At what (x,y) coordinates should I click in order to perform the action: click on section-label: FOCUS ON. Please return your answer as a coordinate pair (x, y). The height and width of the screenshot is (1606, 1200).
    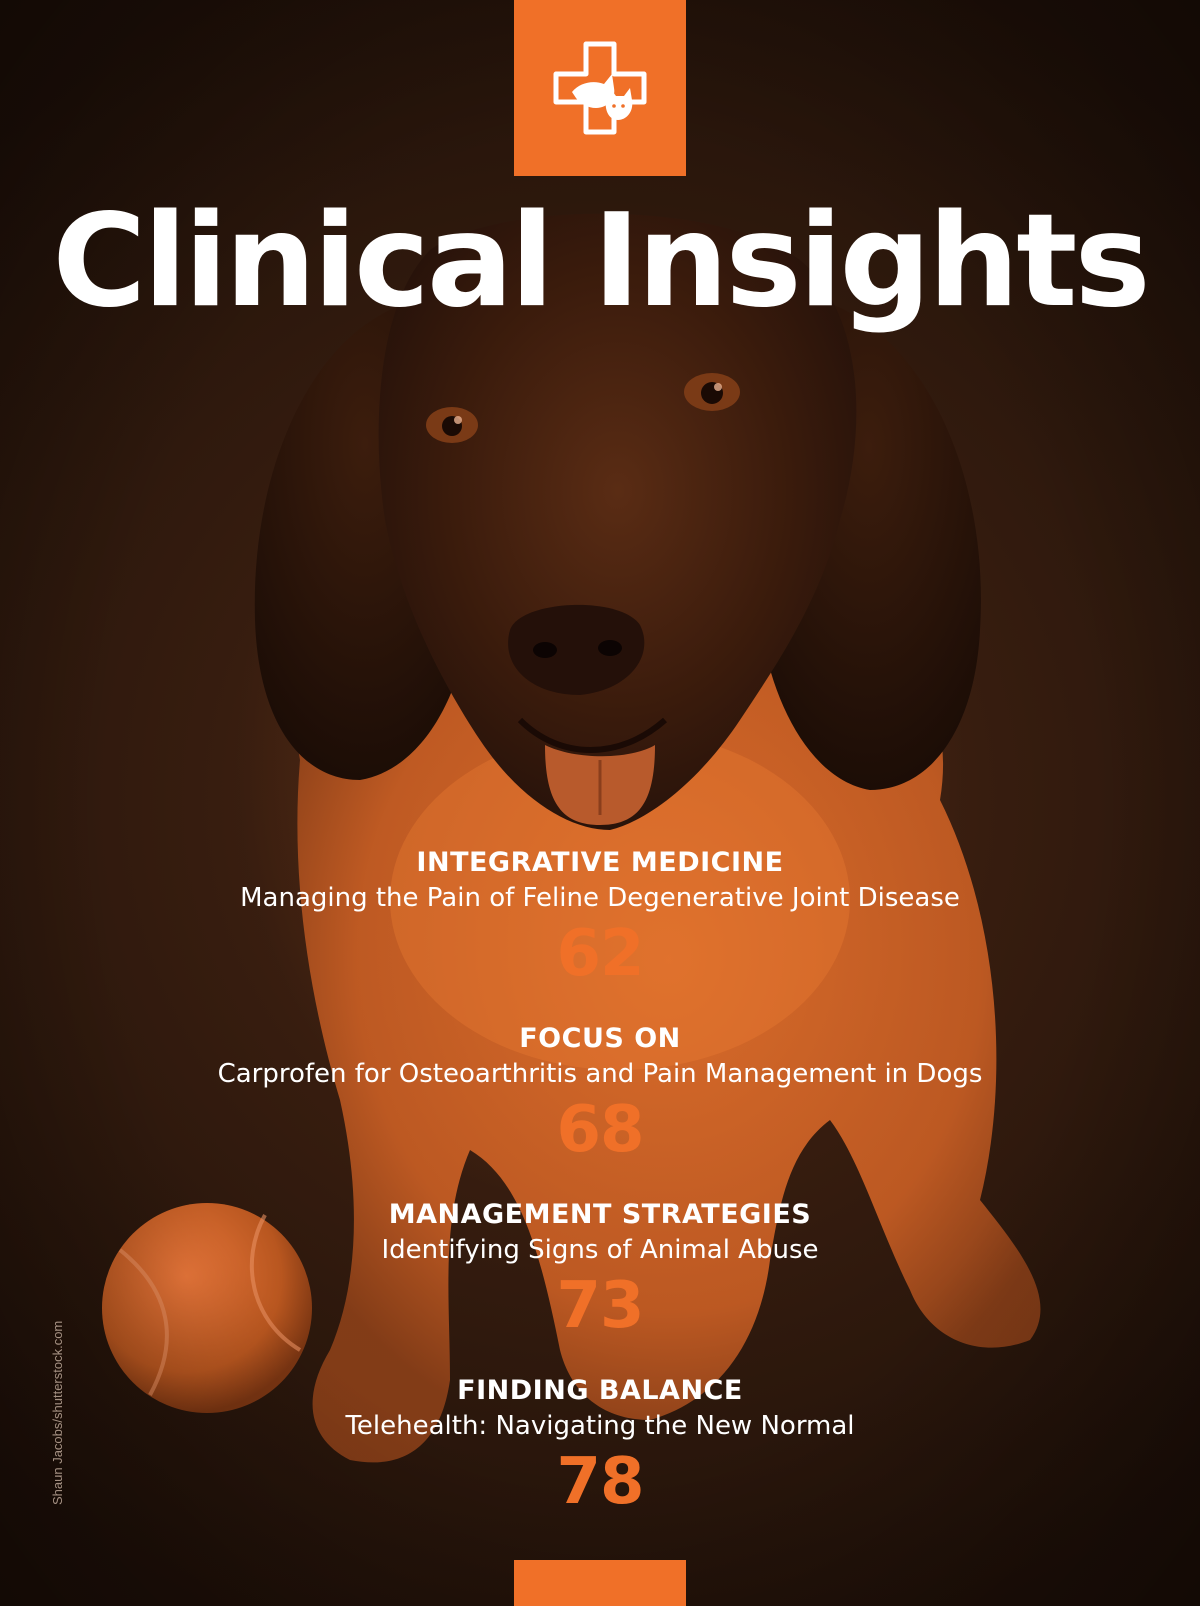
    Looking at the image, I should click on (600, 1038).